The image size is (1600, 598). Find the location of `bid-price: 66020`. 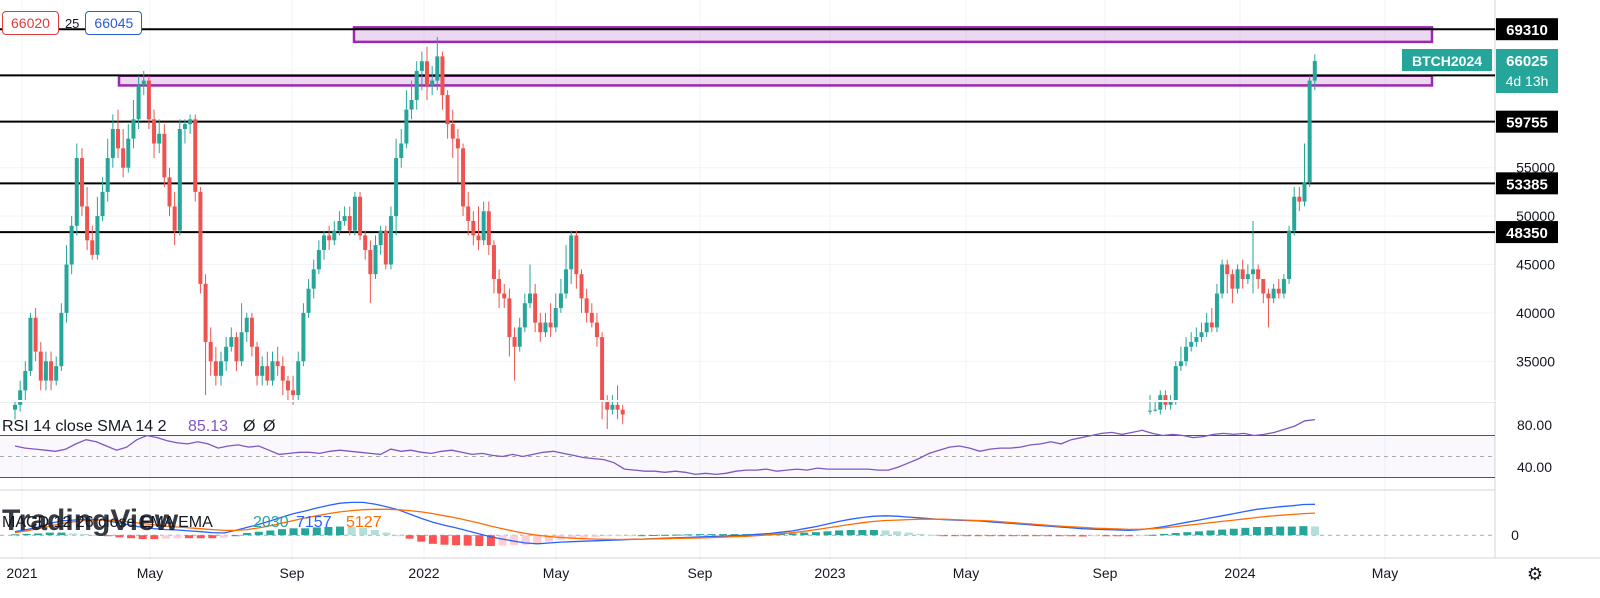

bid-price: 66020 is located at coordinates (30, 23).